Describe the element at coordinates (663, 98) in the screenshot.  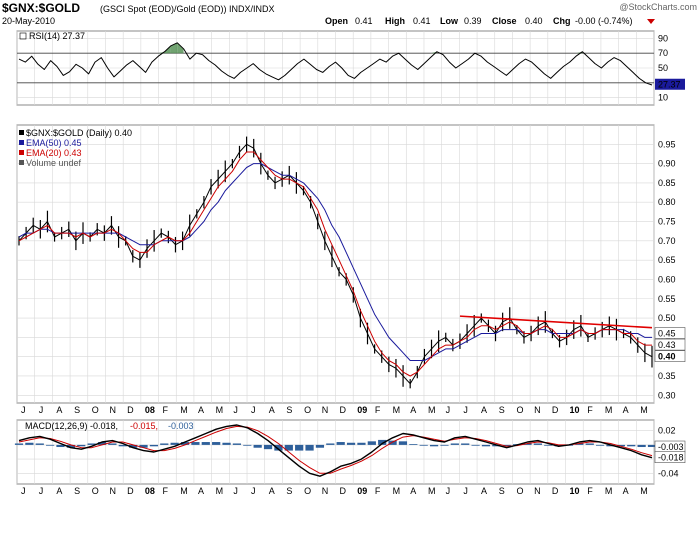
I see `rsi-tick-label: 10` at that location.